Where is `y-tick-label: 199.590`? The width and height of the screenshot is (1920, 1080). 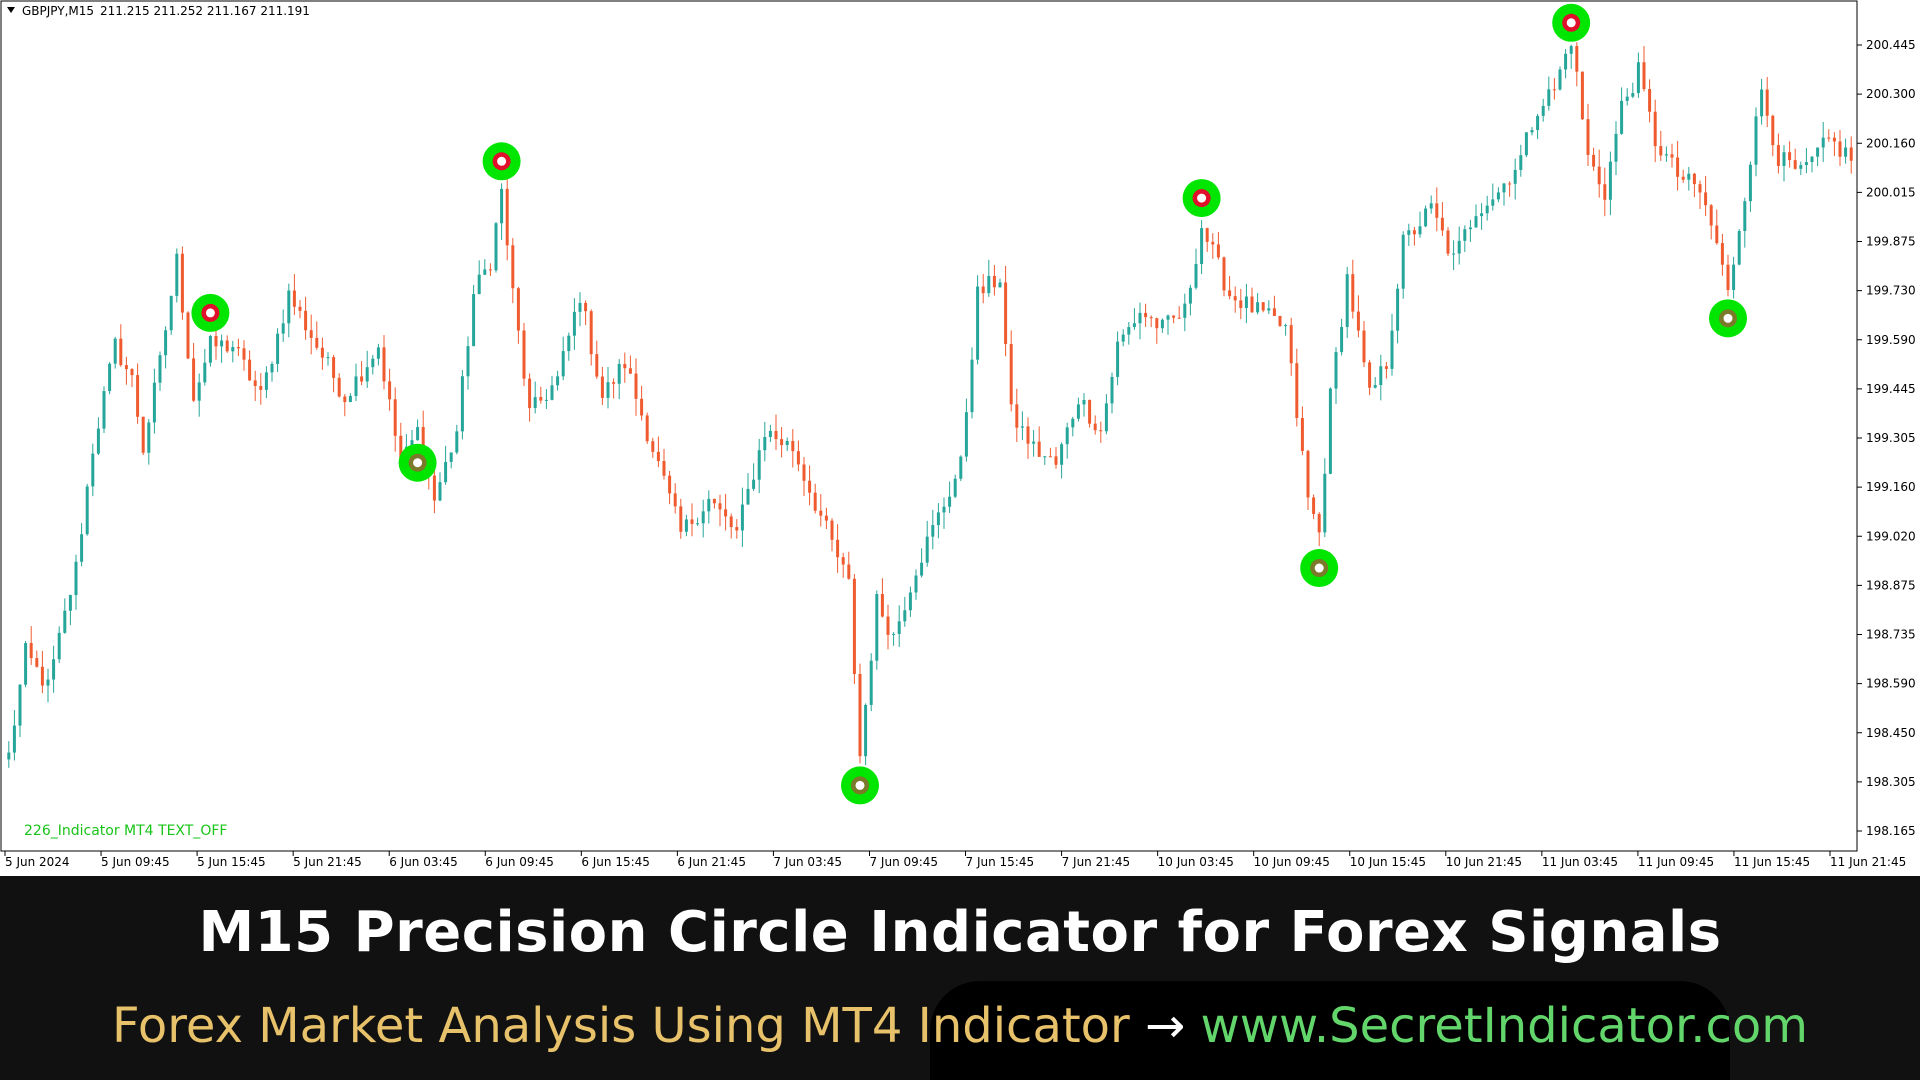 y-tick-label: 199.590 is located at coordinates (1891, 340).